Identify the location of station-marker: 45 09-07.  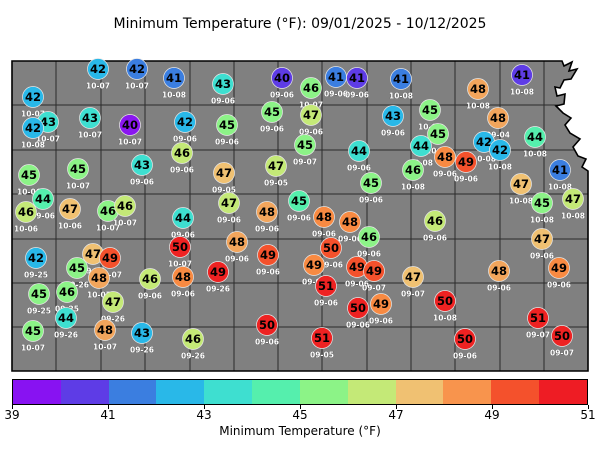
(305, 150).